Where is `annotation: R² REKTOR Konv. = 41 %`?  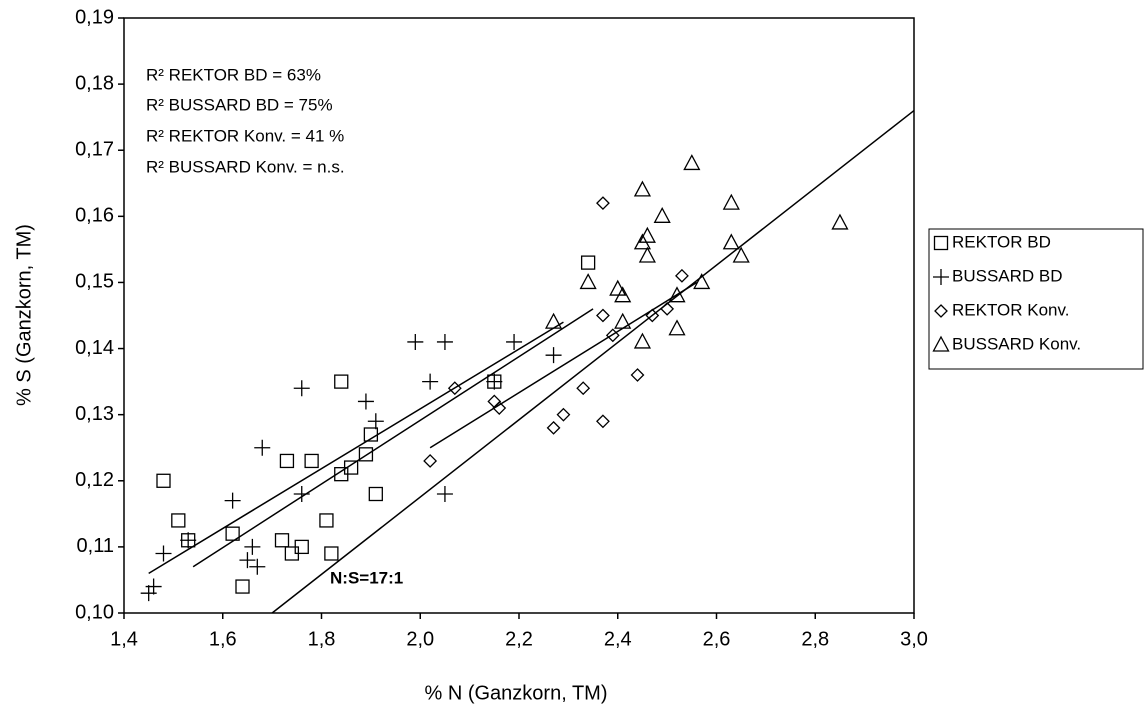
annotation: R² REKTOR Konv. = 41 % is located at coordinates (245, 135).